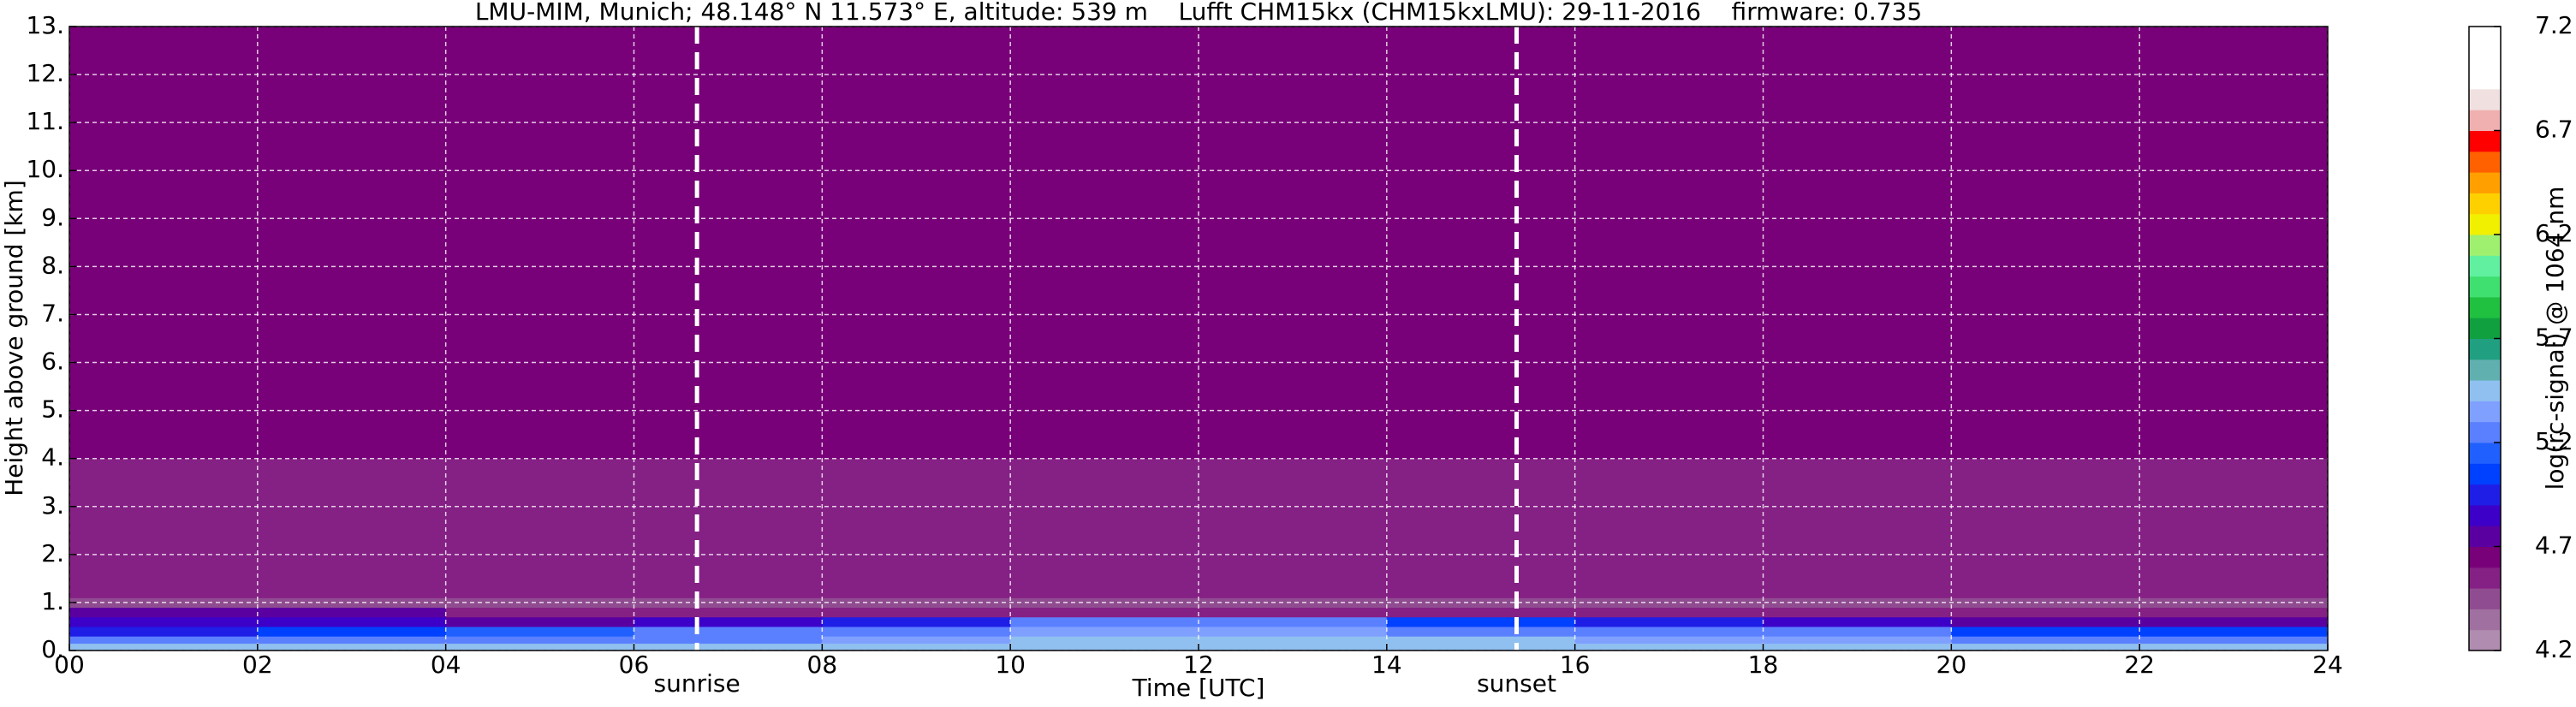 This screenshot has width=2576, height=707. Describe the element at coordinates (53, 265) in the screenshot. I see `y-tick-label: 8.` at that location.